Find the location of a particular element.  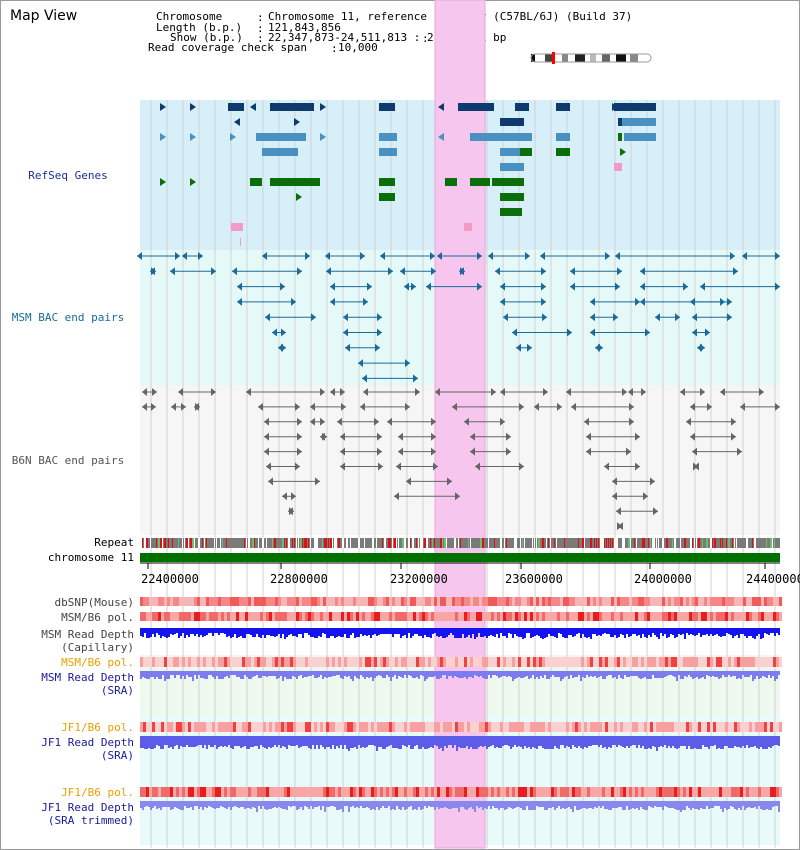

axis-tick-label: 23600000 is located at coordinates (534, 579).